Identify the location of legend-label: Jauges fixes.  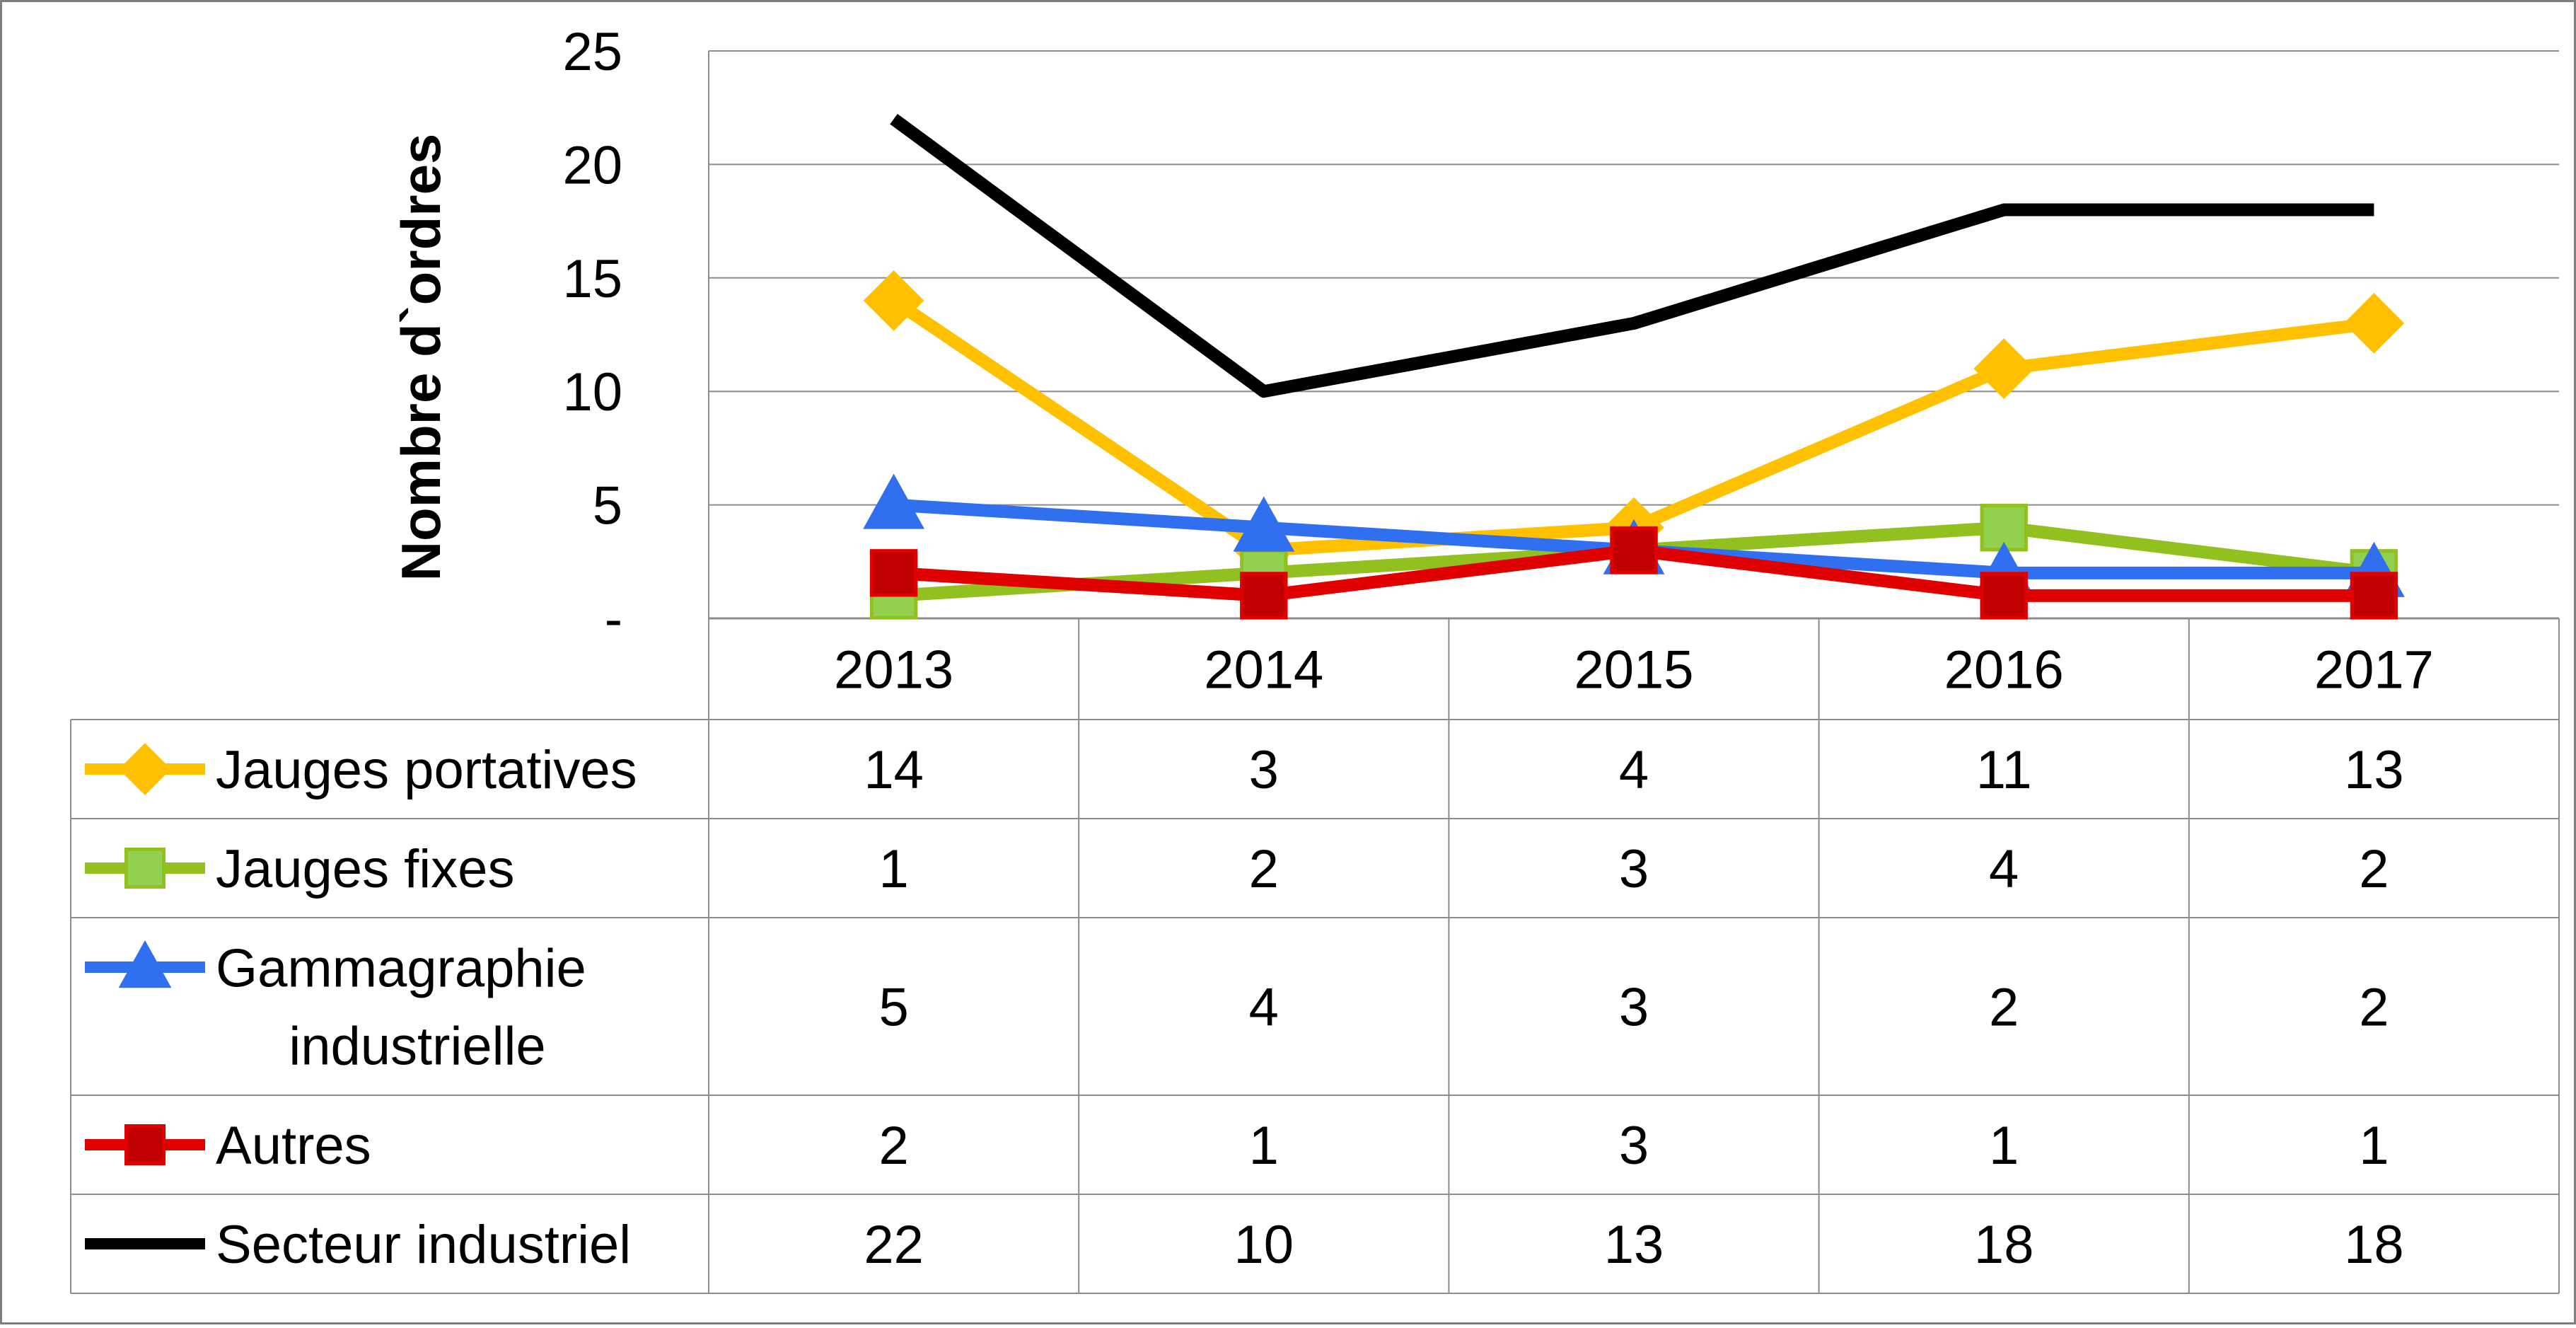
(365, 869).